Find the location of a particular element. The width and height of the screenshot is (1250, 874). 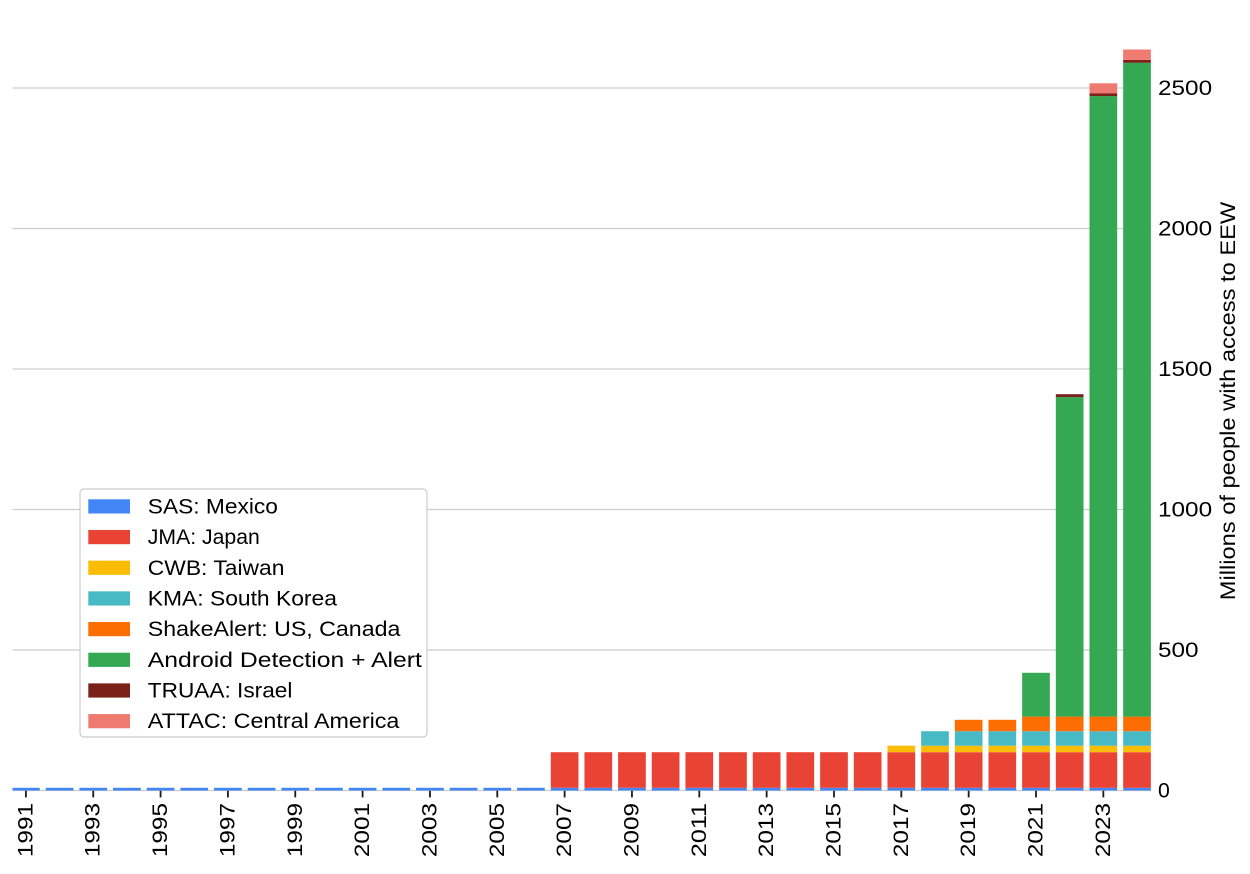

svg-text: 1993 is located at coordinates (93, 830).